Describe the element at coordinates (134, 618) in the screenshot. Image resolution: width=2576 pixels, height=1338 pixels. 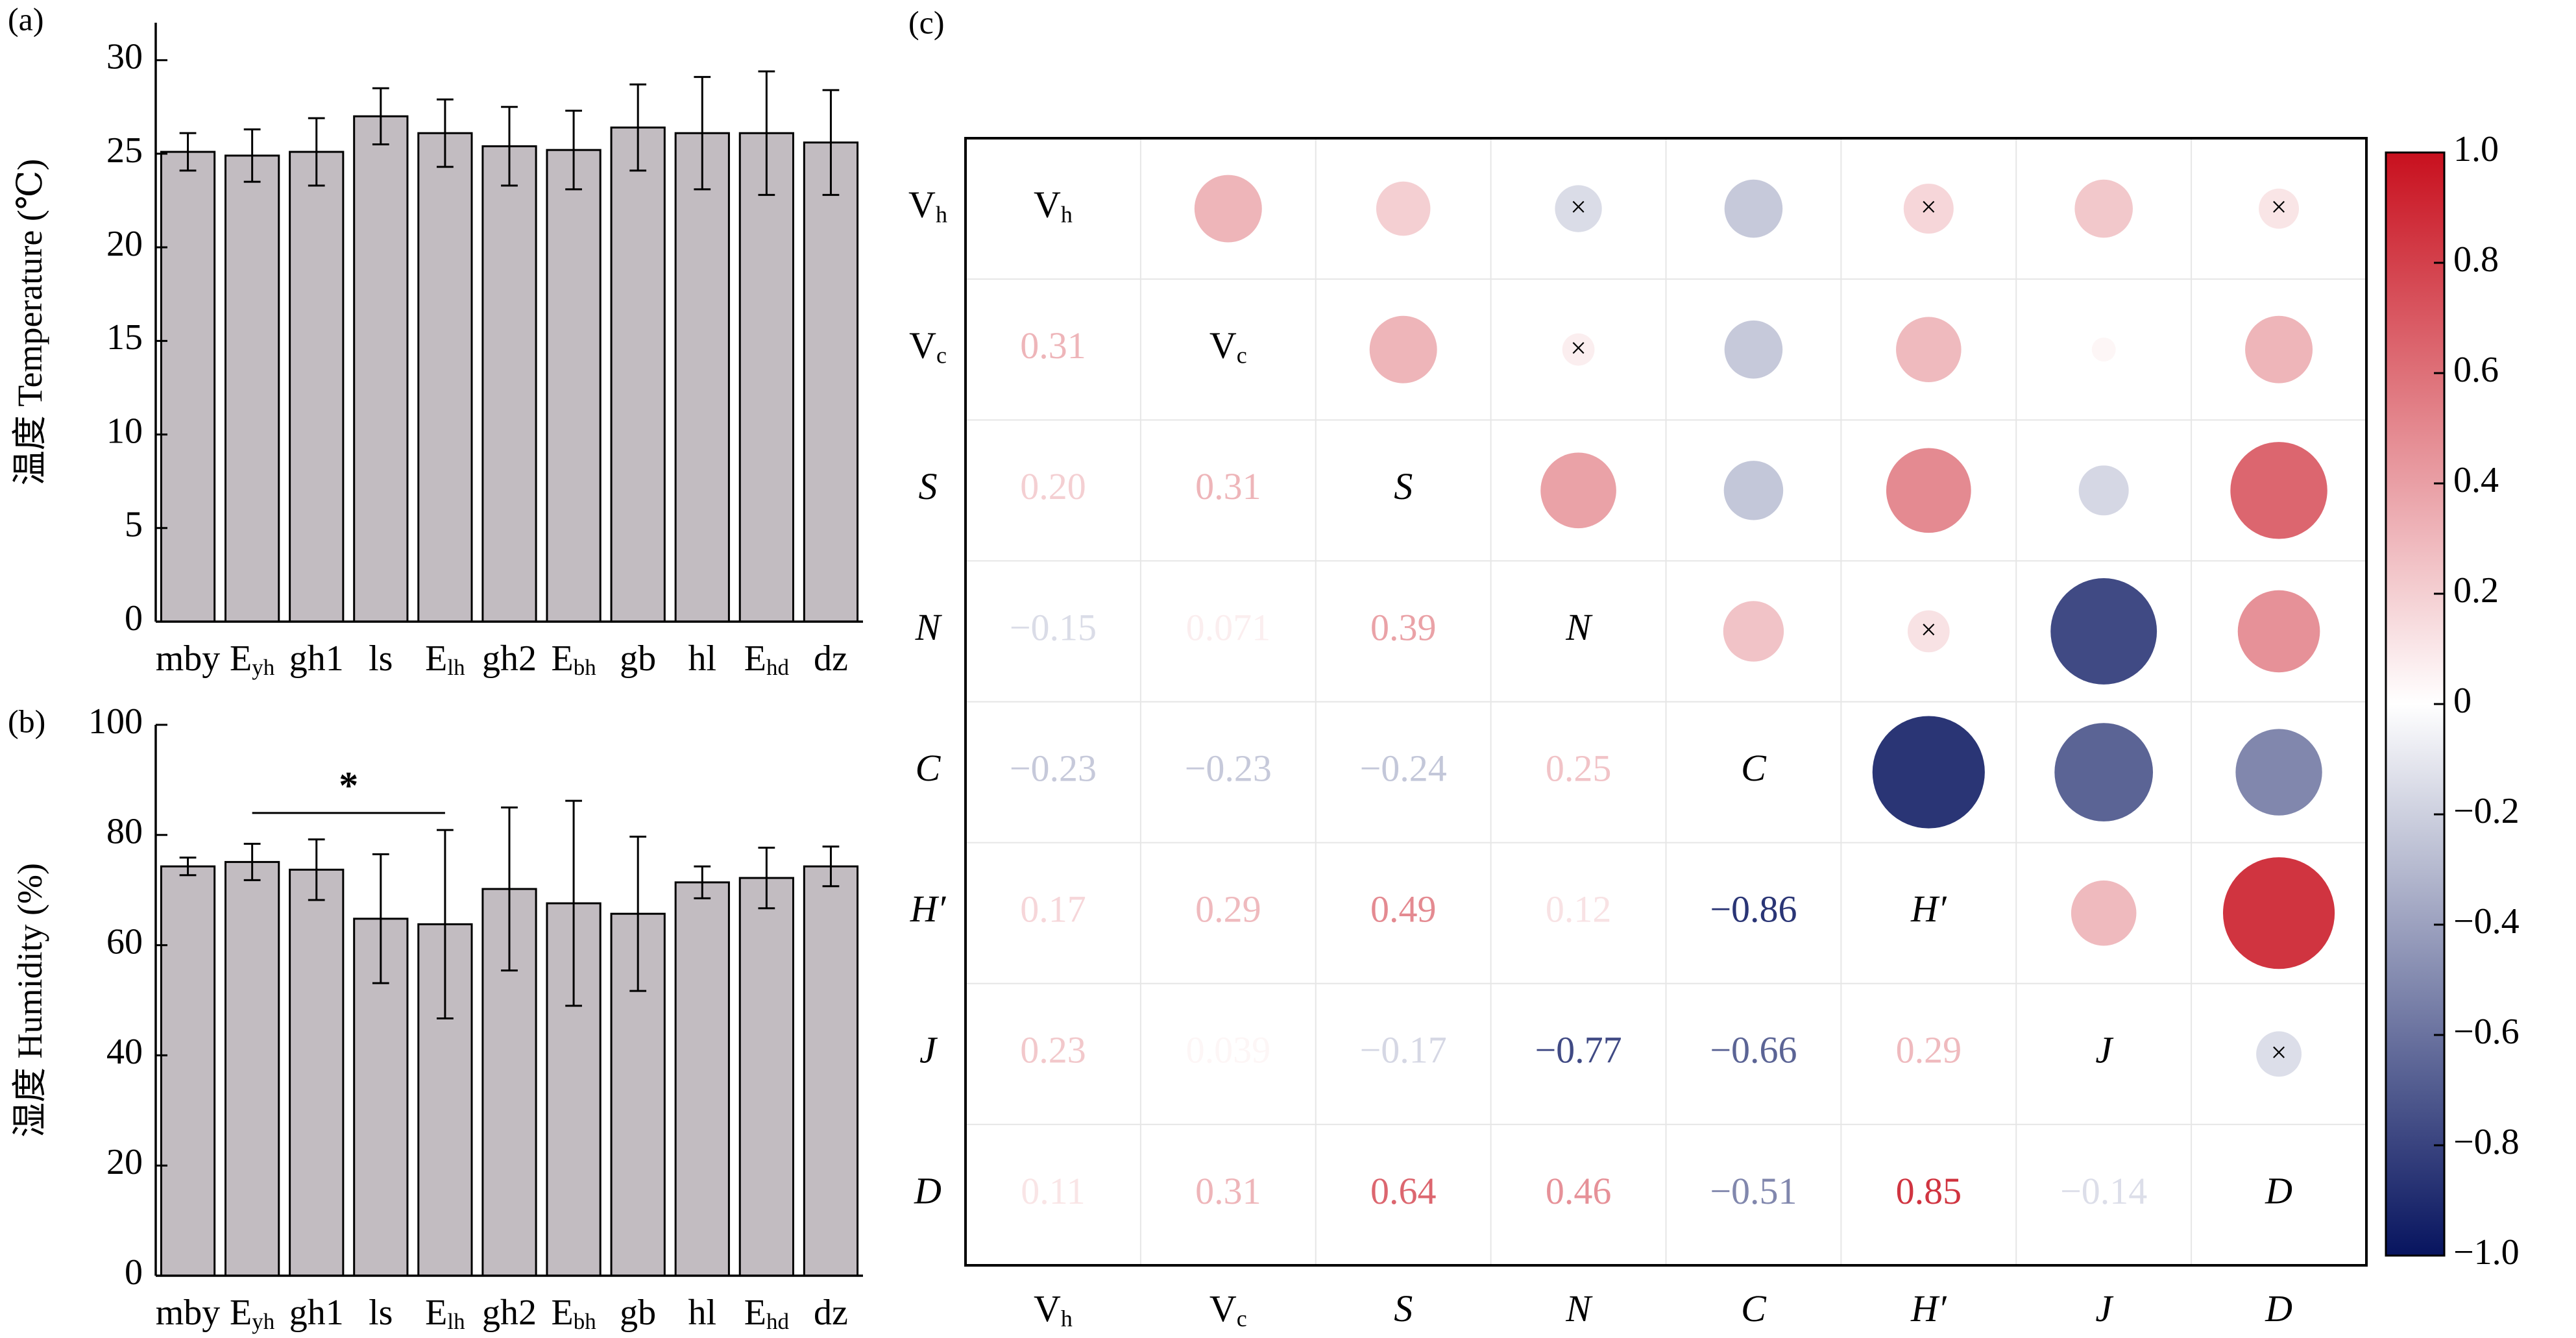
I see `y-tick-label: 0` at that location.